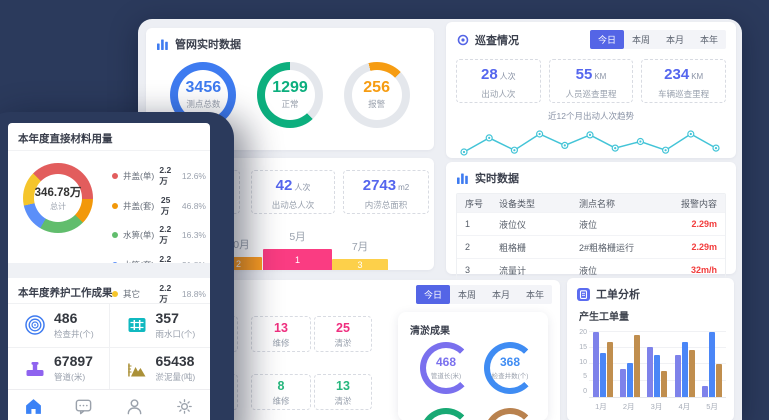 This screenshot has height=420, width=769. Describe the element at coordinates (591, 77) in the screenshot. I see `patrol-stats: 28 人次 出动人次 55 KM 人员巡查里程 234 KM 车辆巡查里程` at that location.